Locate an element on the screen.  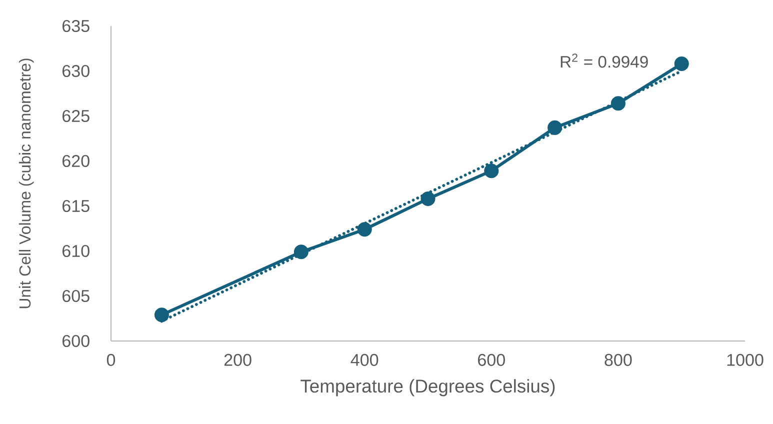
x-tick-label: 600 is located at coordinates (491, 360).